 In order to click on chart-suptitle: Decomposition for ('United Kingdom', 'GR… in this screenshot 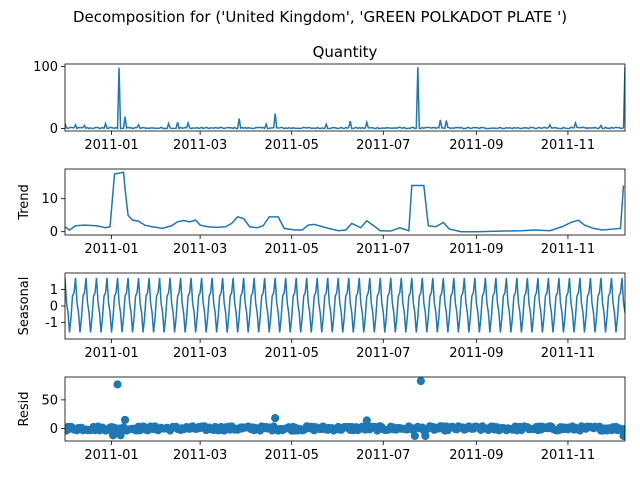, I will do `click(320, 17)`.